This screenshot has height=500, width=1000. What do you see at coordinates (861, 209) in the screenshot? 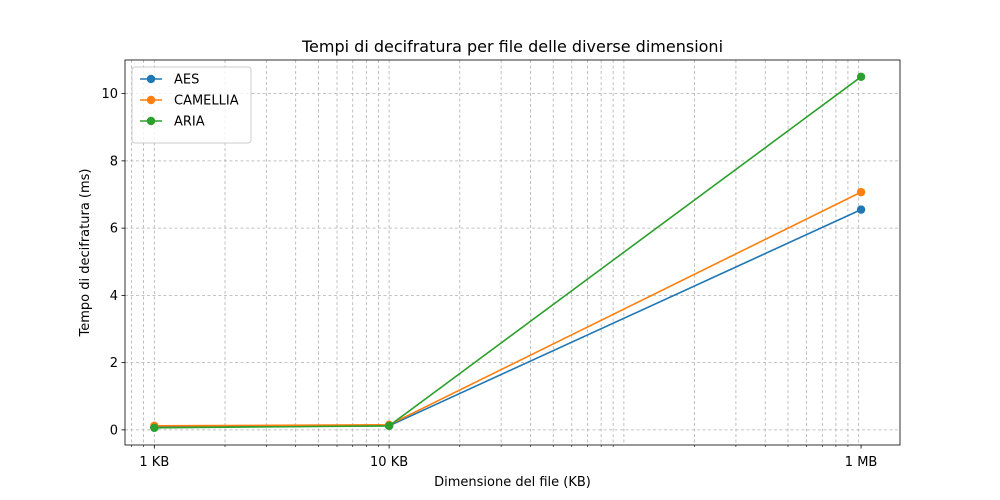
I see `data-point-aes` at bounding box center [861, 209].